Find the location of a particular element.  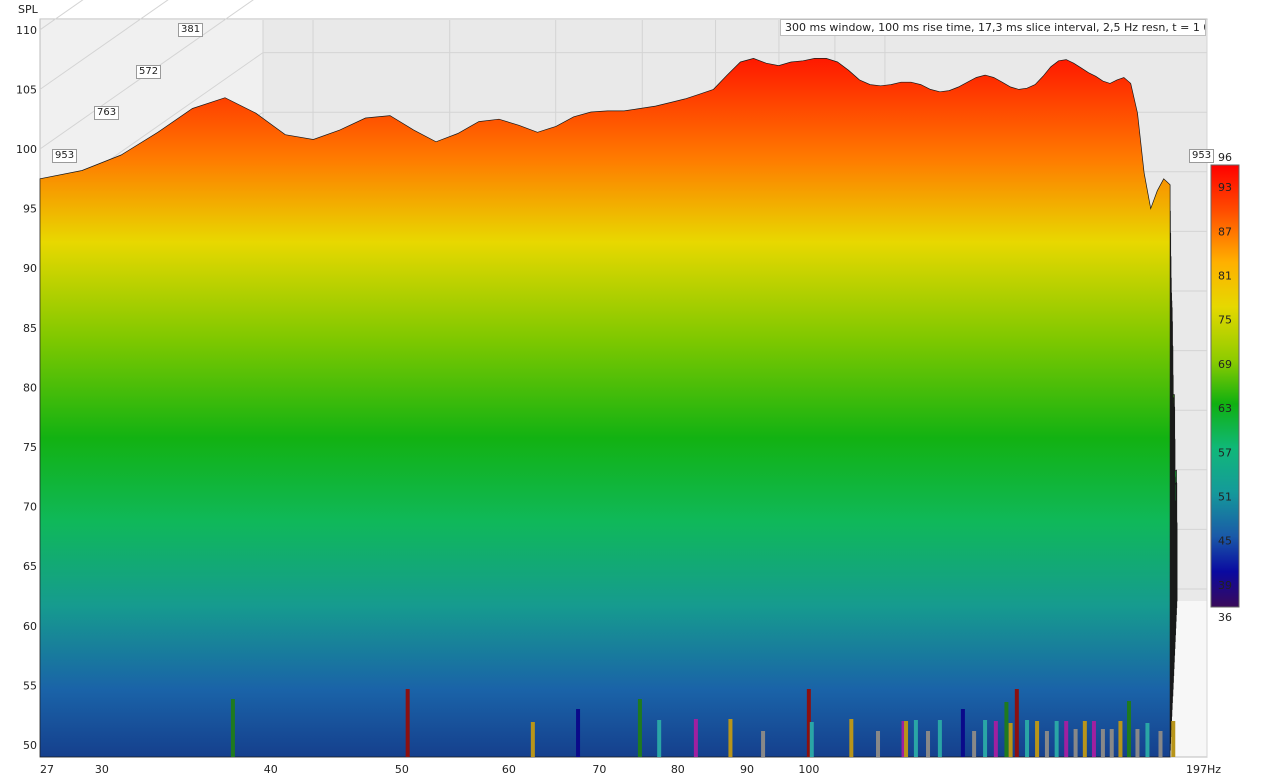

y-tick-label: 100 is located at coordinates (26, 149).